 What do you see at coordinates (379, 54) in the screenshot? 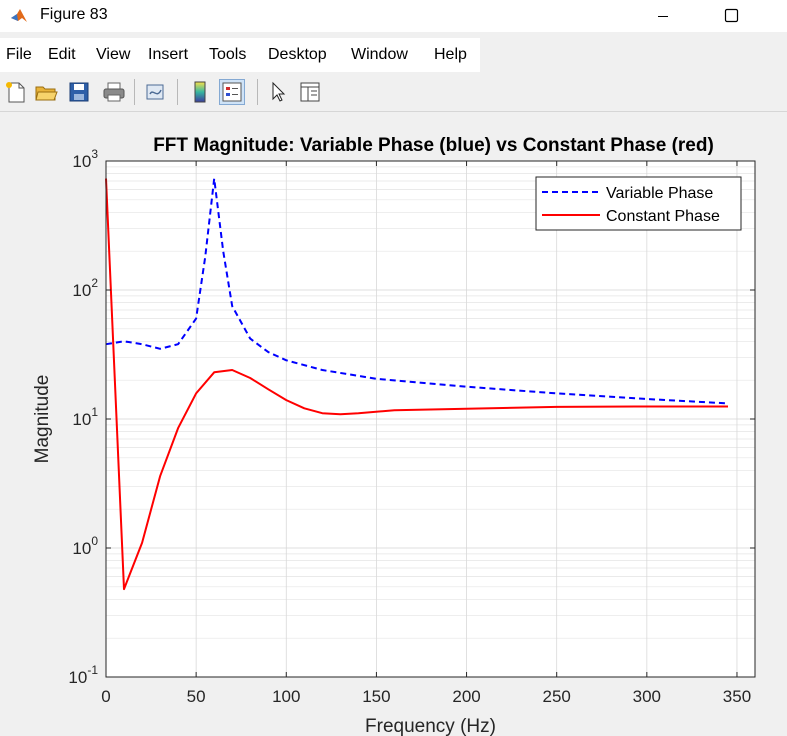
I see `menu-window: Window` at bounding box center [379, 54].